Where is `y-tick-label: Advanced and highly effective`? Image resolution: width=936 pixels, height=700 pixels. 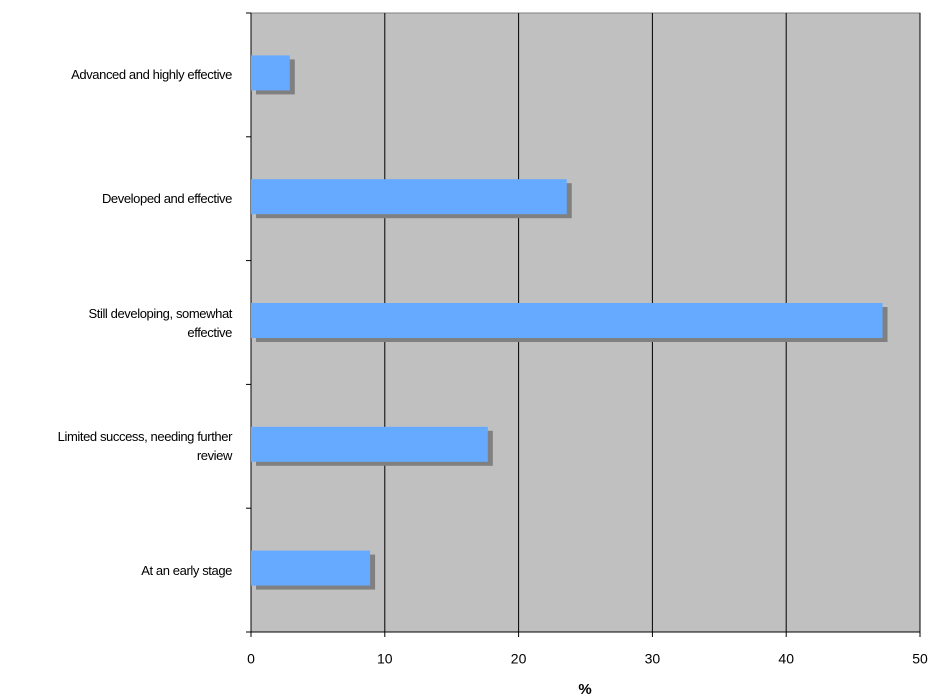
y-tick-label: Advanced and highly effective is located at coordinates (132, 75).